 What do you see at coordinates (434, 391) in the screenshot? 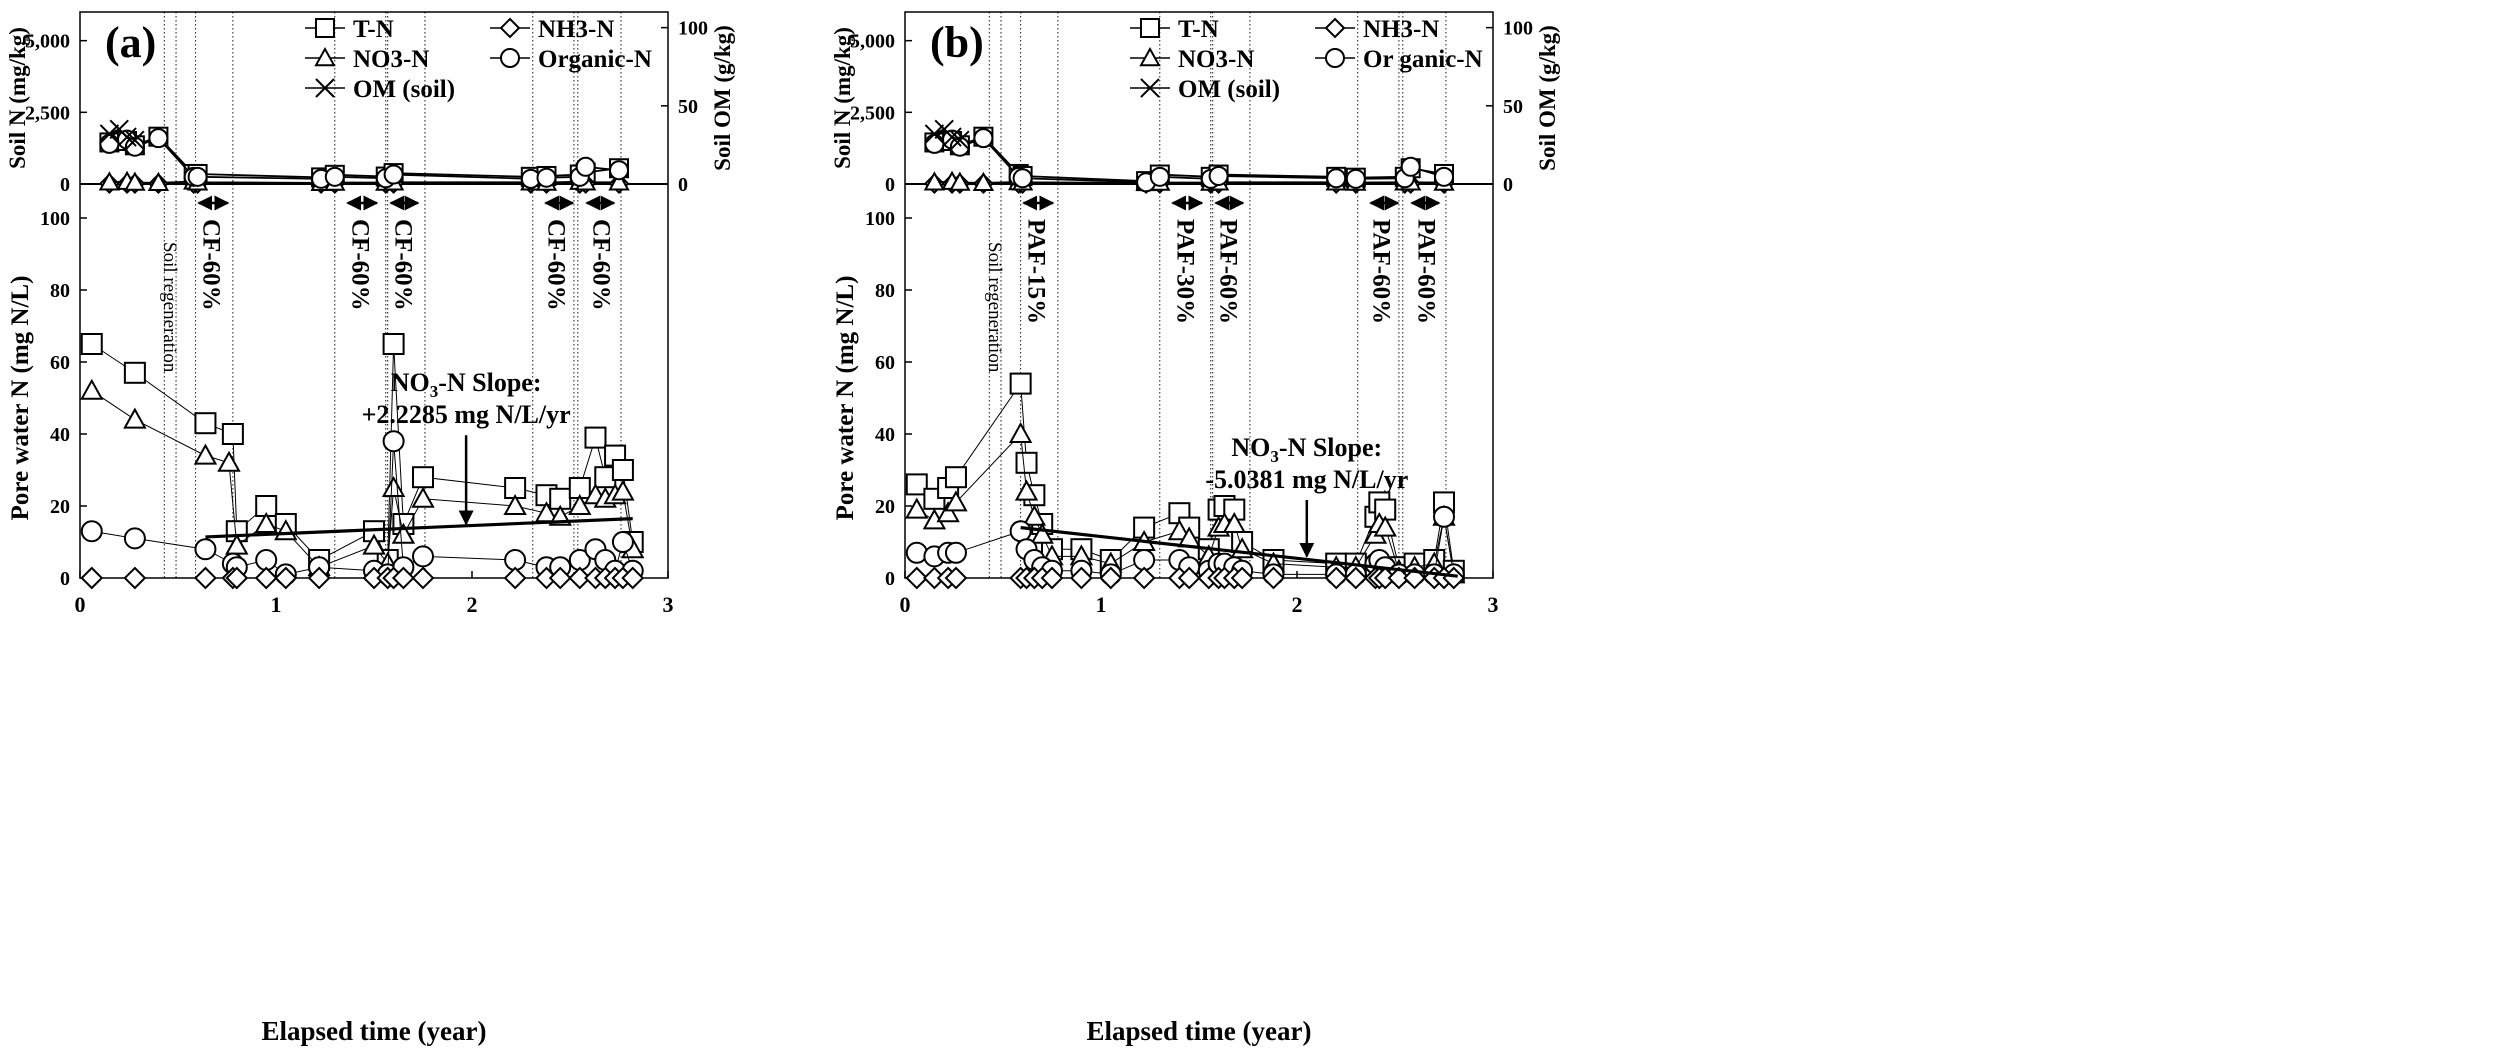
I see `slope-annotation-subscript: 3` at bounding box center [434, 391].